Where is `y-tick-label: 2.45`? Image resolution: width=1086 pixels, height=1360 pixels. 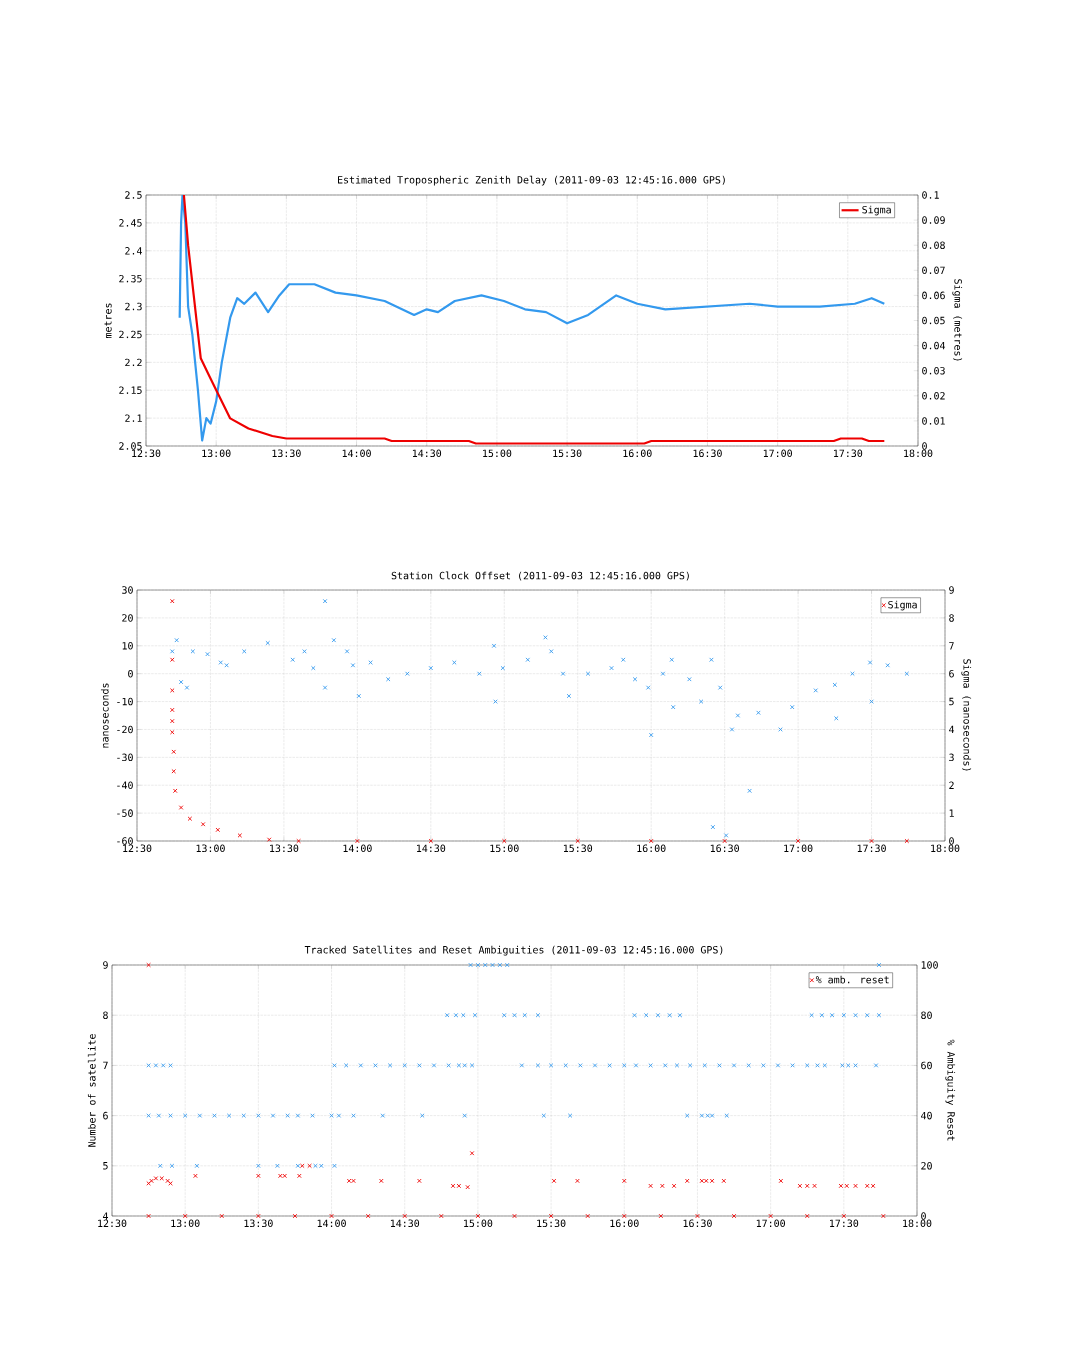 y-tick-label: 2.45 is located at coordinates (130, 223).